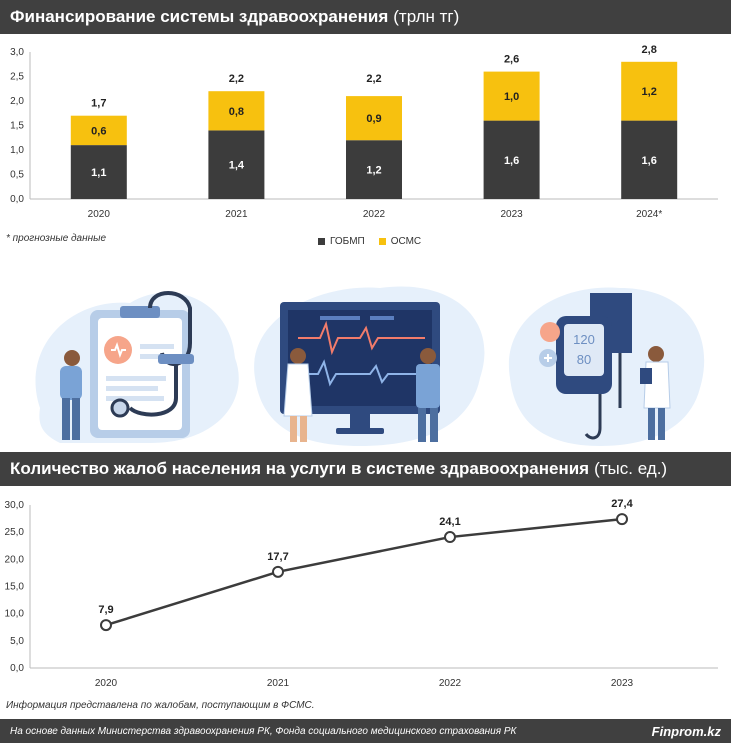  I want to click on legend-item-gobmp: ГОБМП, so click(341, 241).